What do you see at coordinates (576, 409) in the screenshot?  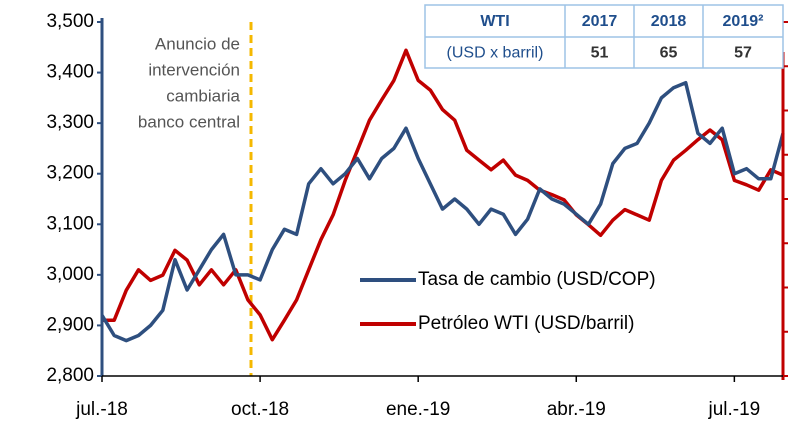 I see `x-tick-label: abr.-19` at bounding box center [576, 409].